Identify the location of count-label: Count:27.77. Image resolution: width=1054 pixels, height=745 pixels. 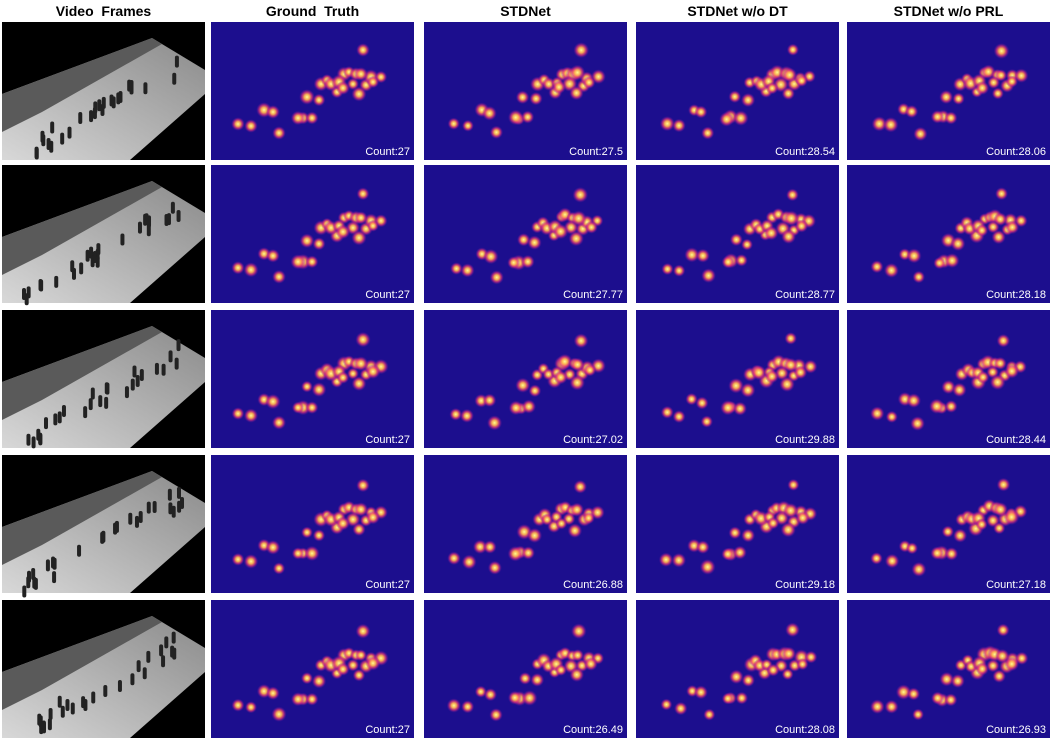
(593, 295).